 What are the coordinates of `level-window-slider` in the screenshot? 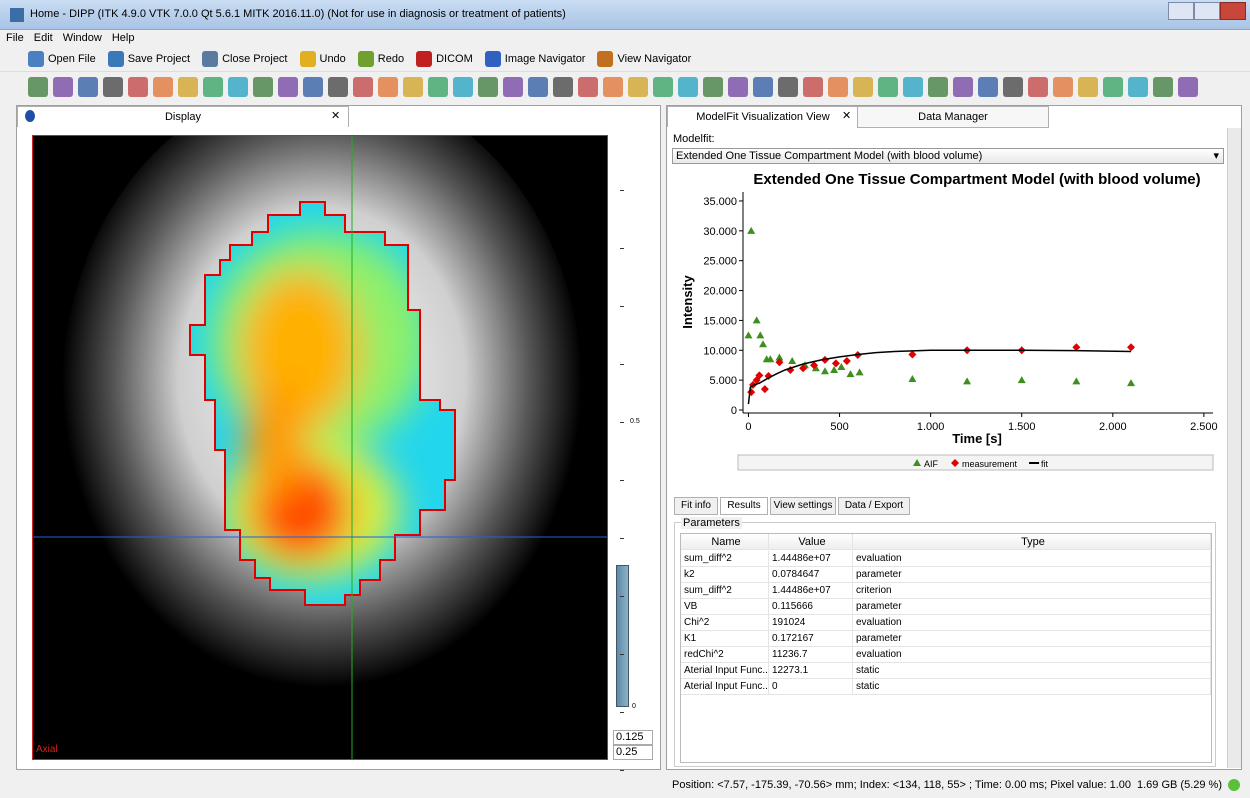 It's located at (622, 636).